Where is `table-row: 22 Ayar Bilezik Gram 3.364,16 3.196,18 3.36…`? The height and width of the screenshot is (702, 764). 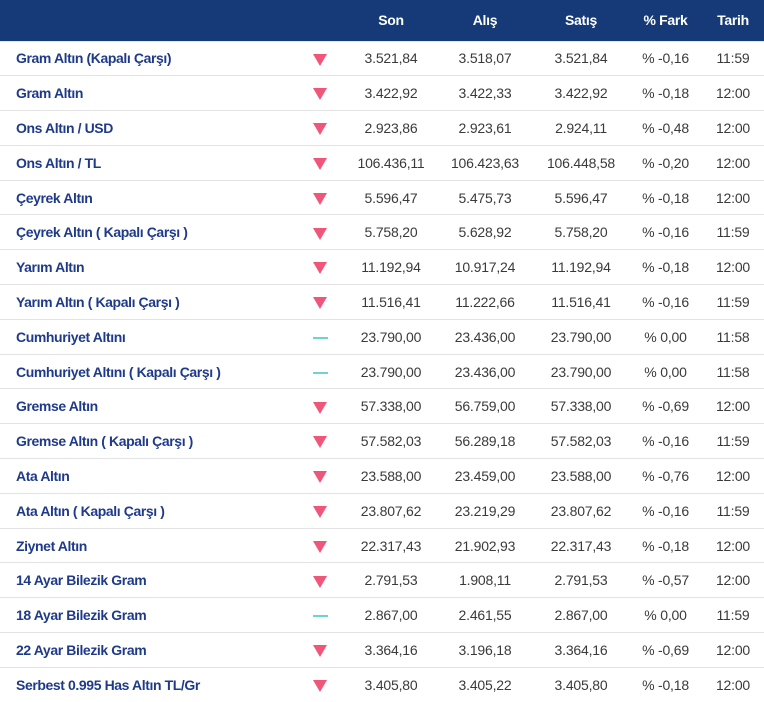
table-row: 22 Ayar Bilezik Gram 3.364,16 3.196,18 3.36… is located at coordinates (382, 650).